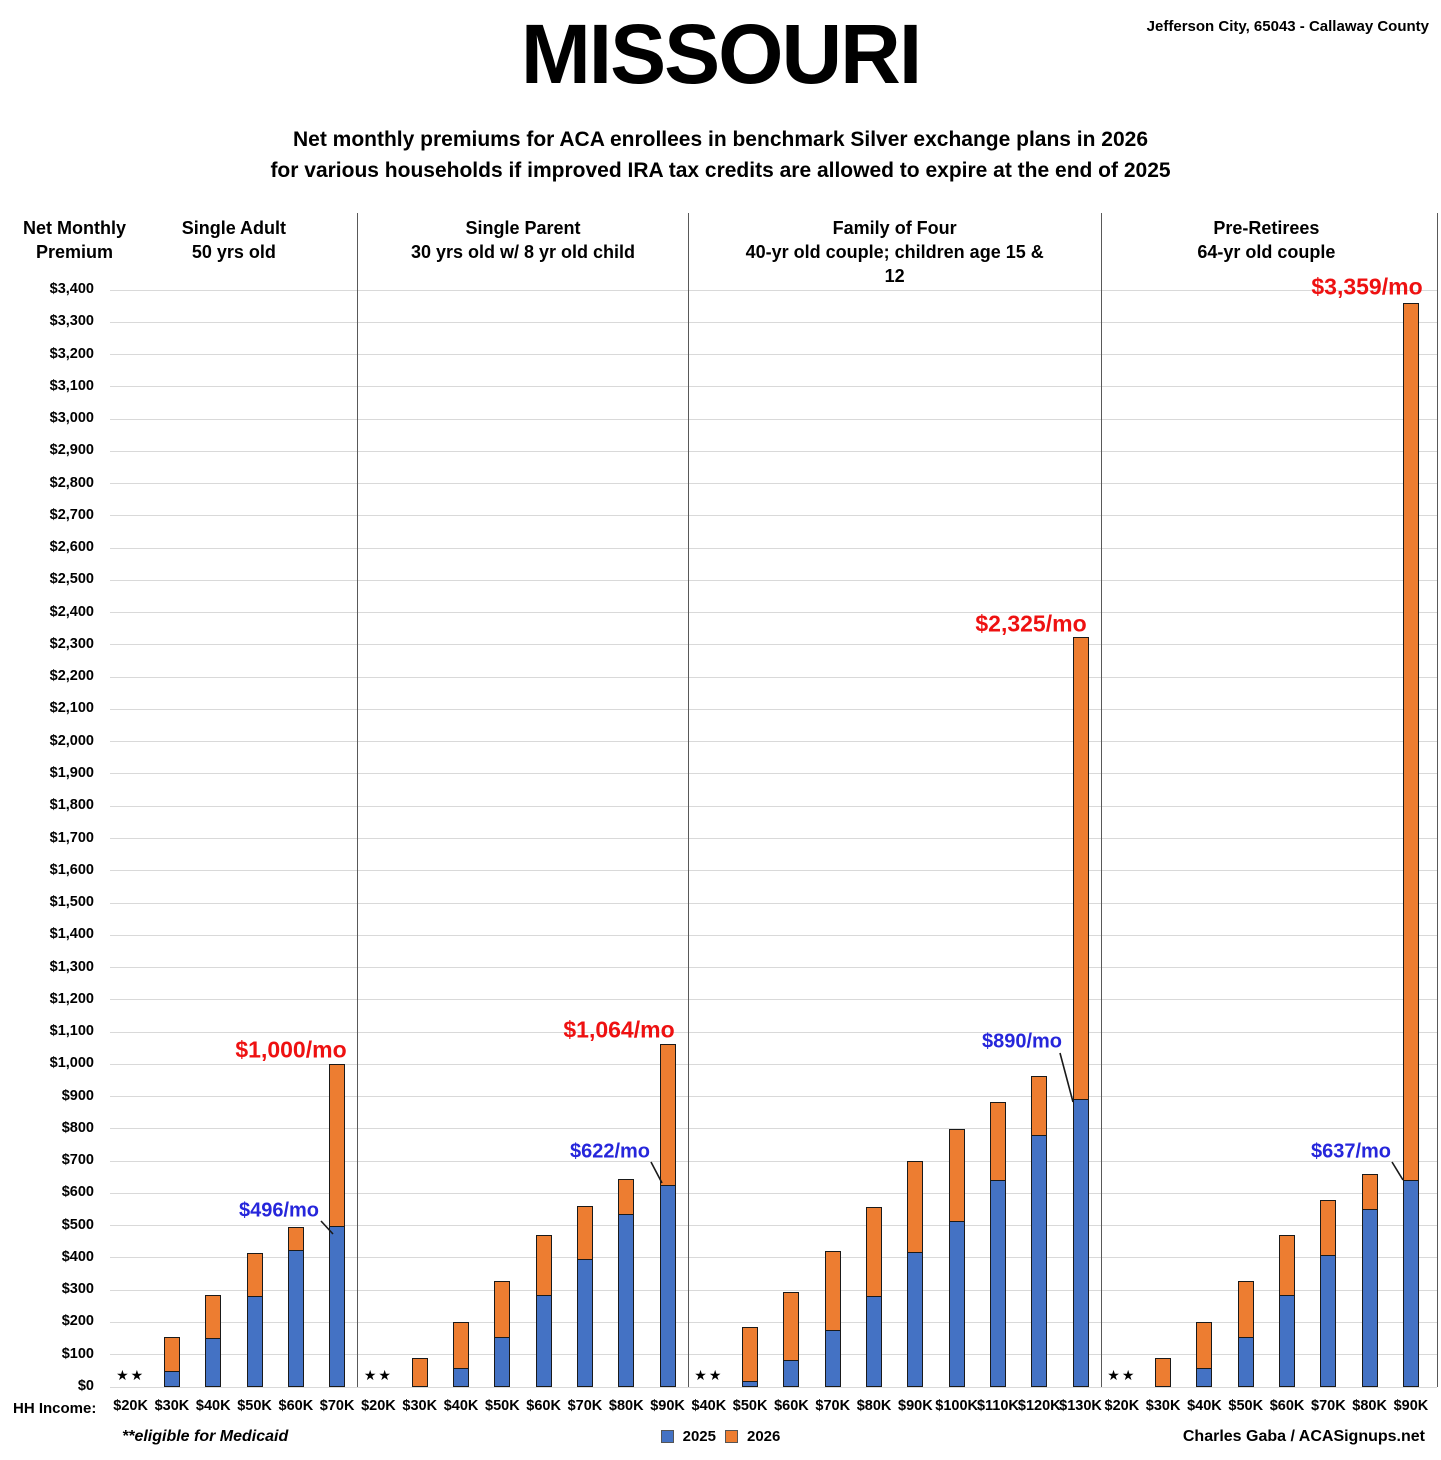 This screenshot has height=1460, width=1441. I want to click on group-subtitle-line: 30 yrs old w/ 8 yr old child, so click(523, 252).